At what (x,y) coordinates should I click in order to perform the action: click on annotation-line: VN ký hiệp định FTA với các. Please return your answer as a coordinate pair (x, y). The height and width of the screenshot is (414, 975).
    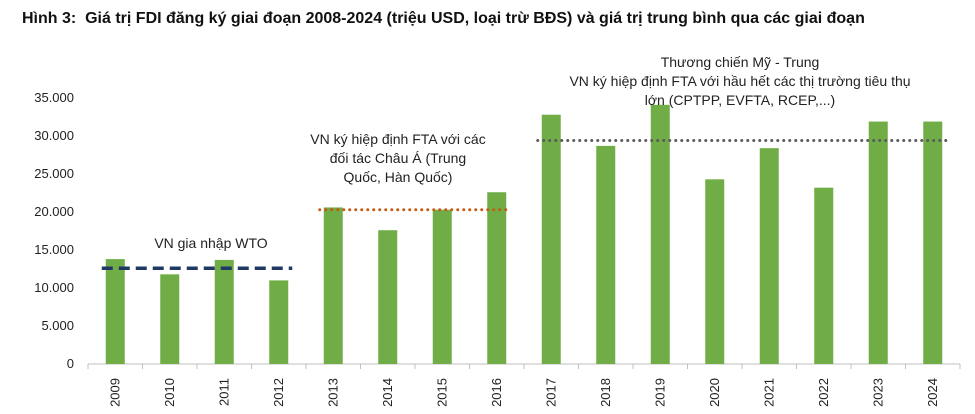
    Looking at the image, I should click on (397, 139).